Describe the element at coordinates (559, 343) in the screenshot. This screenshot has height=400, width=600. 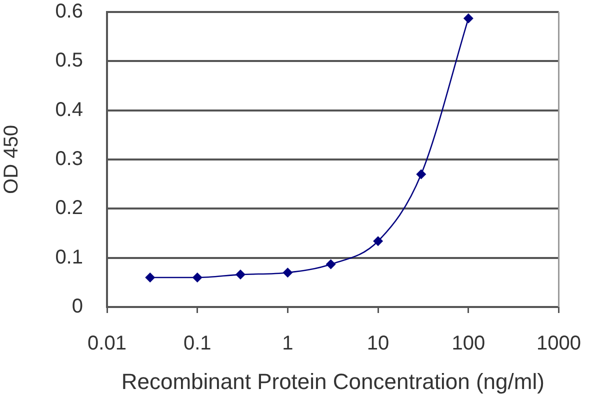
I see `x-tick-label: 1000` at that location.